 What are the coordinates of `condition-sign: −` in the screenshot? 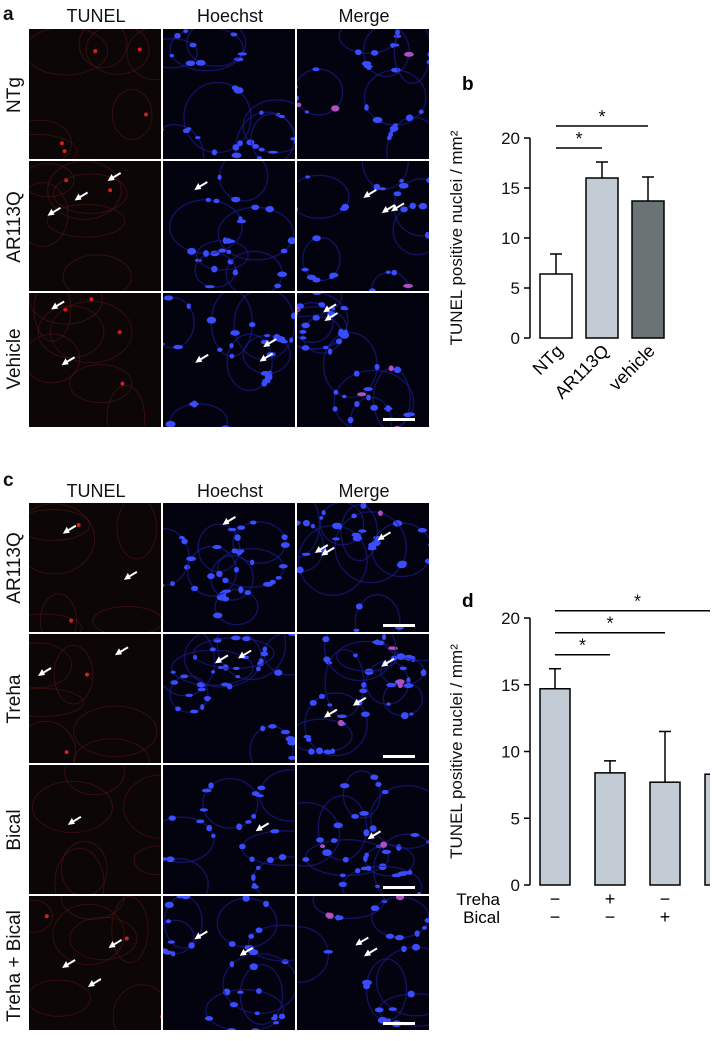 It's located at (610, 917).